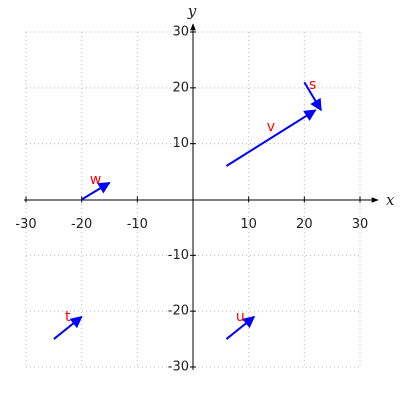 The width and height of the screenshot is (400, 400). I want to click on x-tick-label: 10, so click(248, 224).